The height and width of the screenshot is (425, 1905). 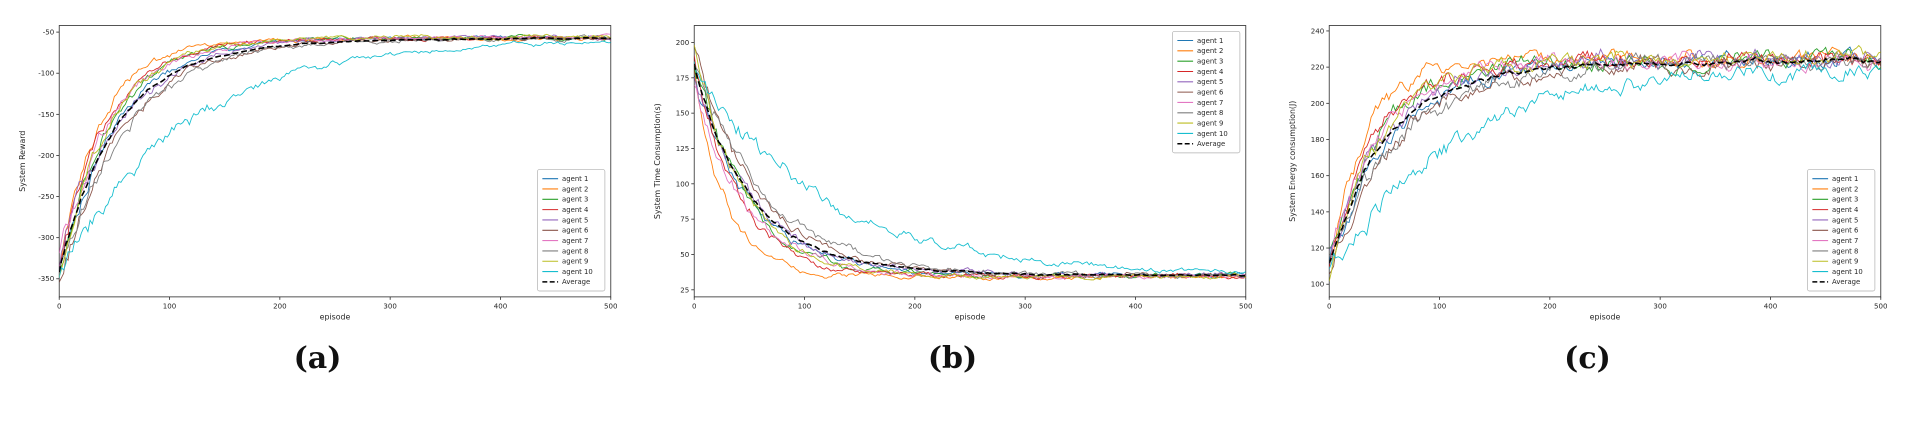 What do you see at coordinates (46, 196) in the screenshot?
I see `y-tick-label: -250` at bounding box center [46, 196].